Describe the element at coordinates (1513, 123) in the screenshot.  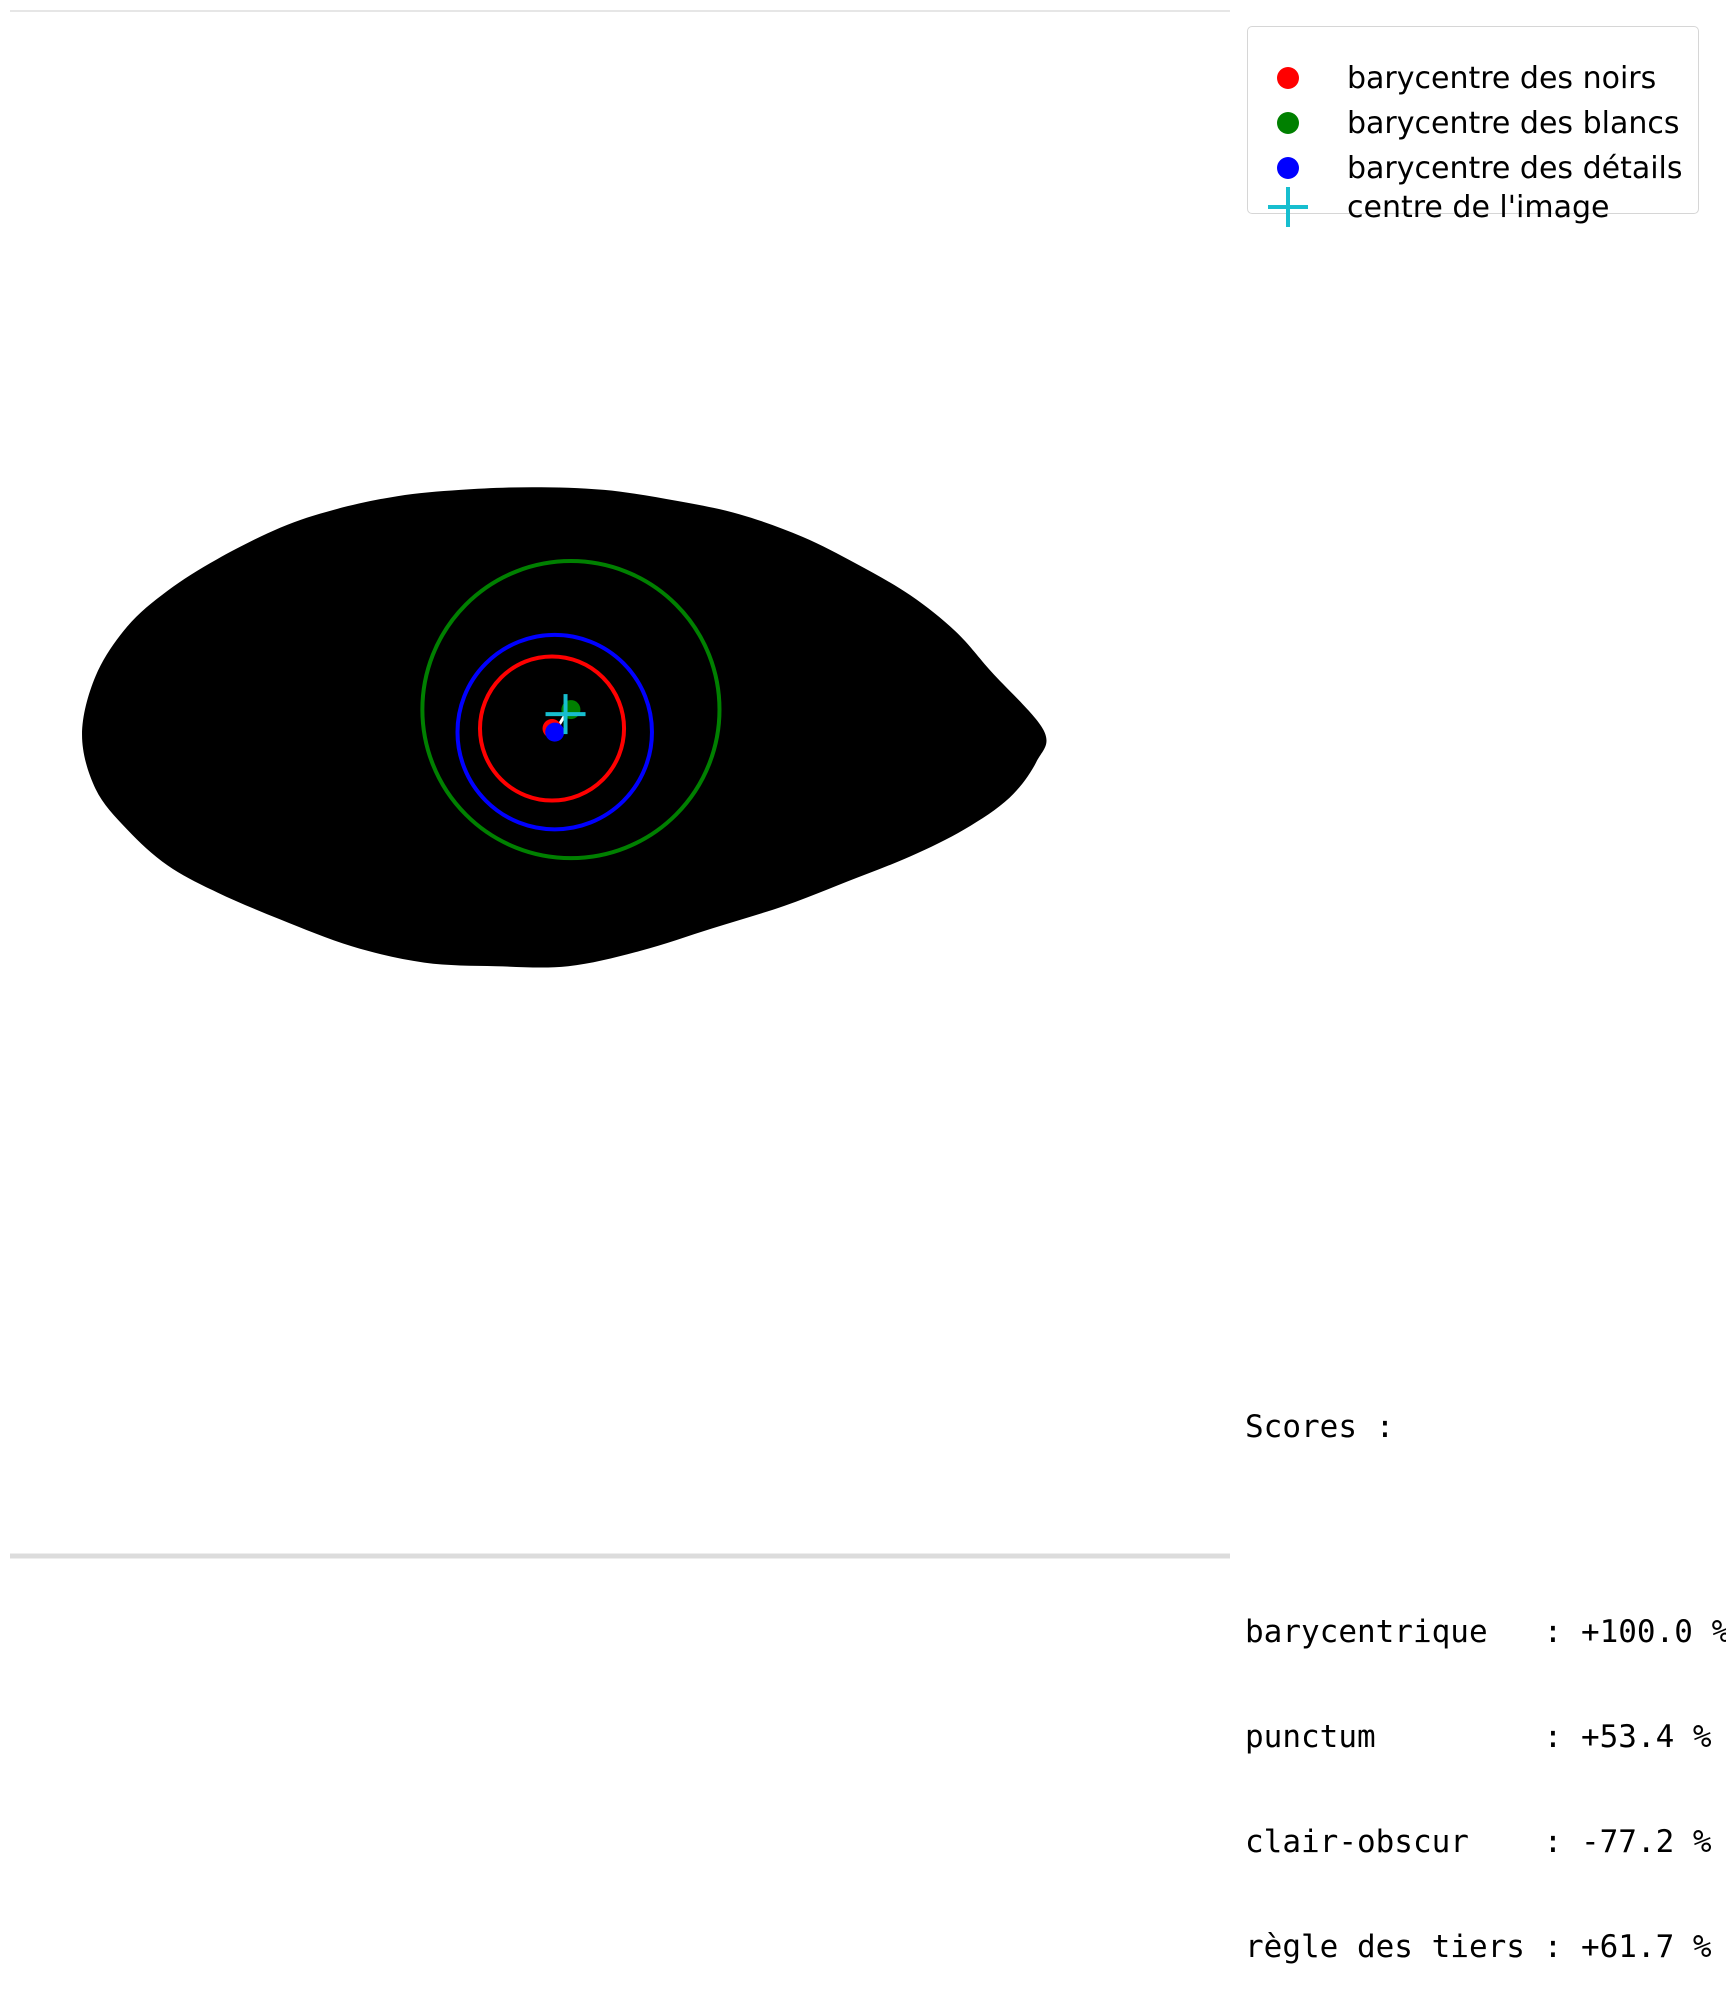
I see `legend-label-blancs: barycentre des blancs` at that location.